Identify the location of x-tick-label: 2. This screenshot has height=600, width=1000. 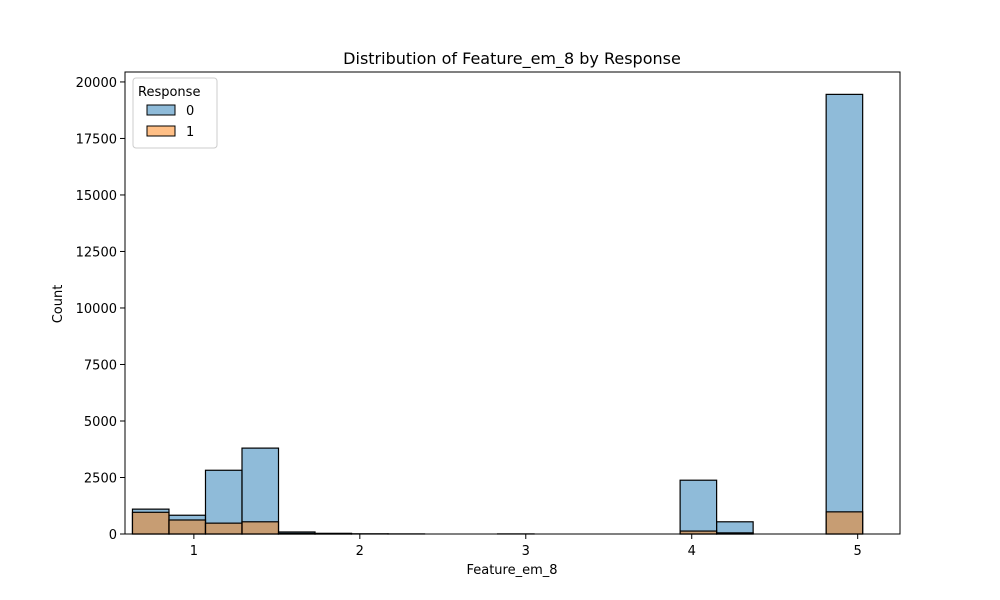
(360, 551).